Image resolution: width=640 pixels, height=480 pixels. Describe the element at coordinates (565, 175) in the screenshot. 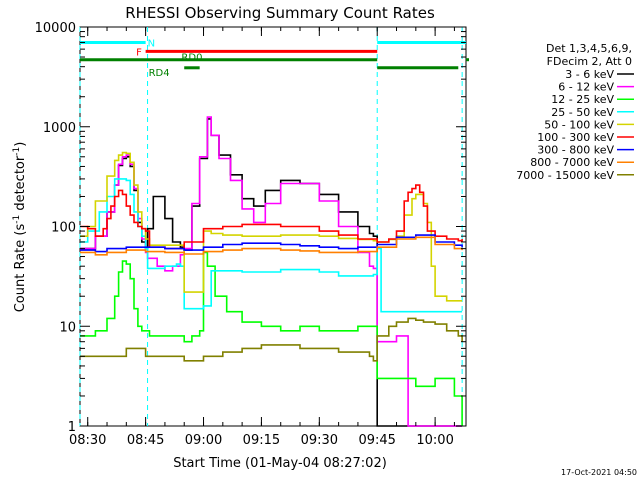

I see `legend-entry-label: 7000 - 15000 keV` at that location.